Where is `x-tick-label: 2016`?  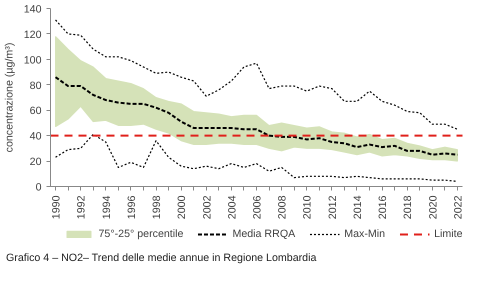 x-tick-label: 2016 is located at coordinates (383, 207).